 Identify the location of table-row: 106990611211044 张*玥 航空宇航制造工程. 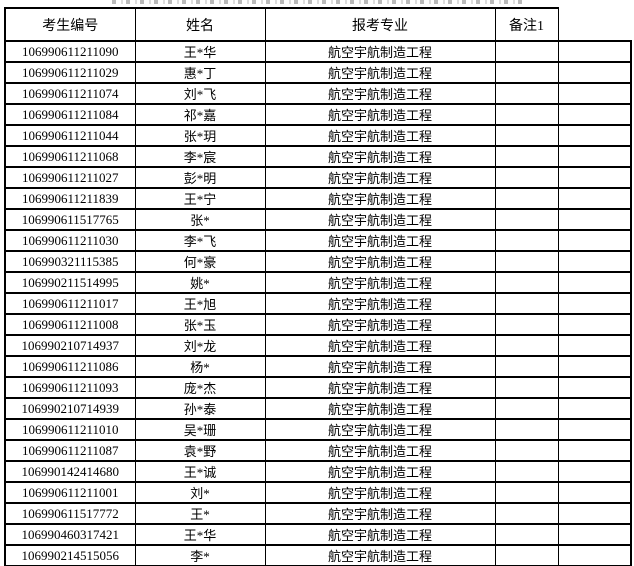
(318, 135).